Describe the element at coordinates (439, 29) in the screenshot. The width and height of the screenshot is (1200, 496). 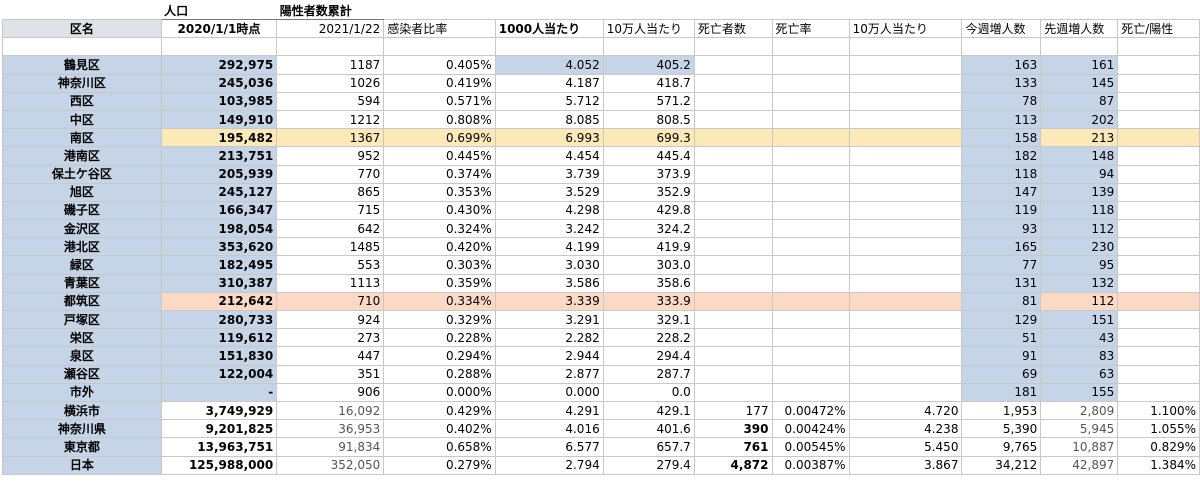
I see `header-infection-ratio: 感染者比率` at that location.